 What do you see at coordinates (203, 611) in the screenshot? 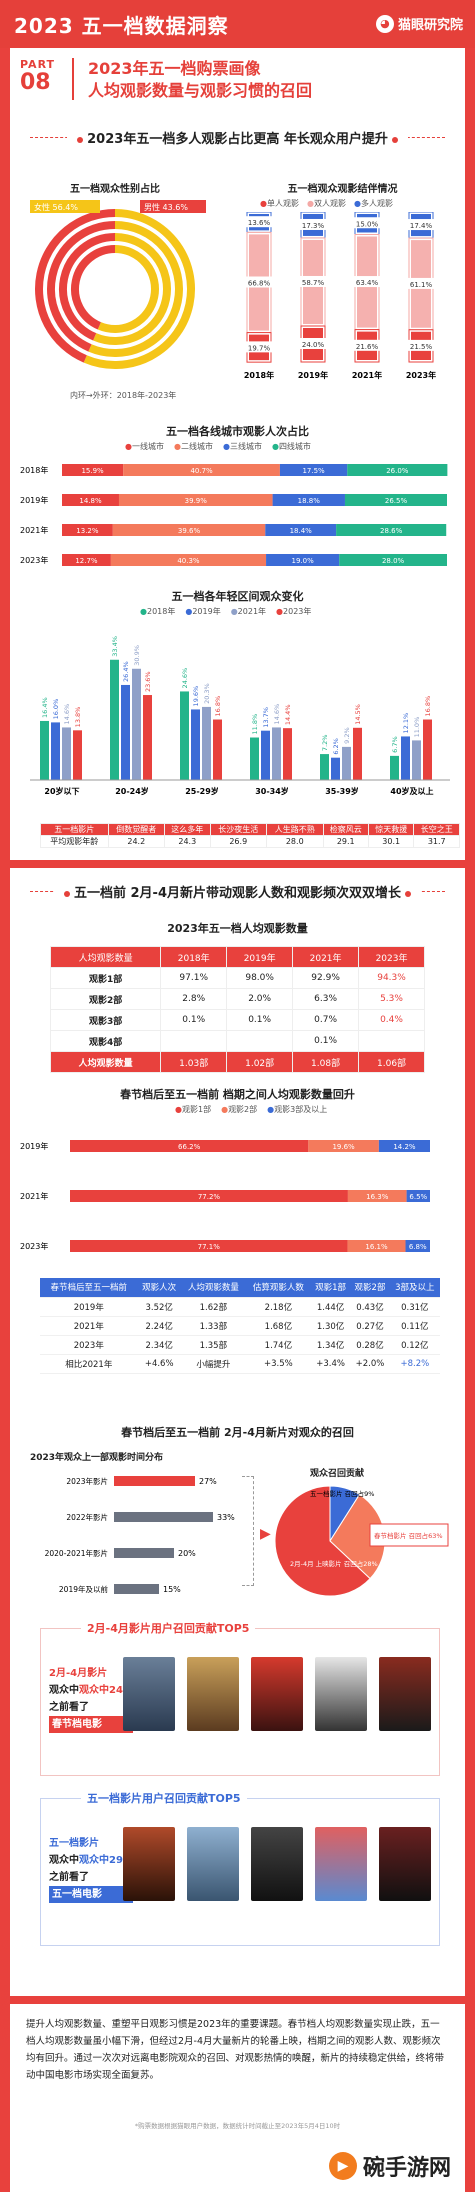
I see `legend-2019: ●2019年` at bounding box center [203, 611].